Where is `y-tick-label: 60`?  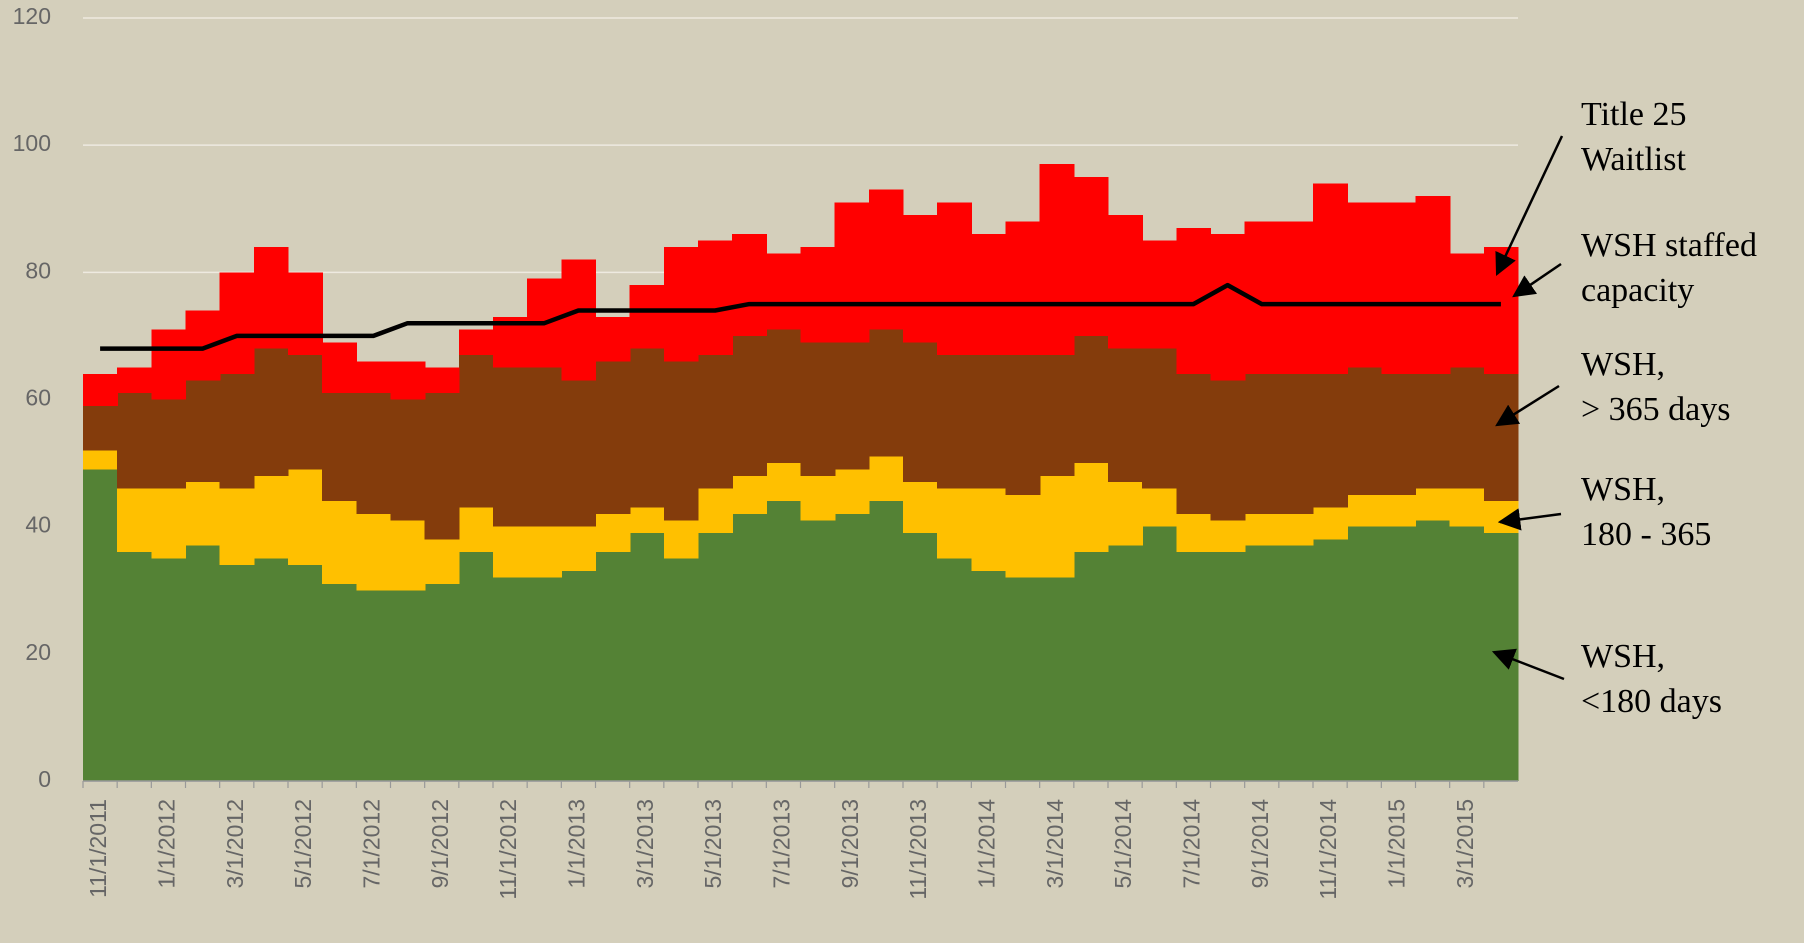
y-tick-label: 60 is located at coordinates (38, 398).